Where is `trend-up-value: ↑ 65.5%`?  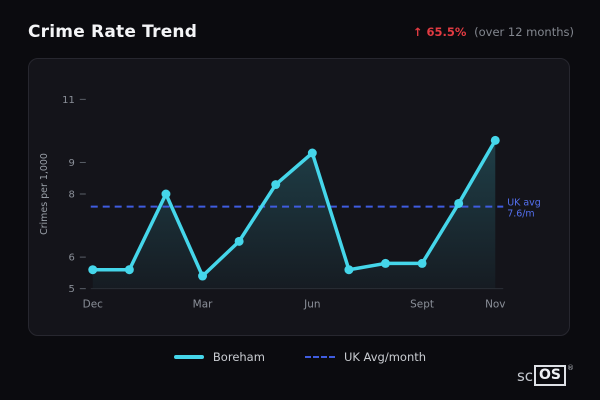
trend-up-value: ↑ 65.5% is located at coordinates (439, 32).